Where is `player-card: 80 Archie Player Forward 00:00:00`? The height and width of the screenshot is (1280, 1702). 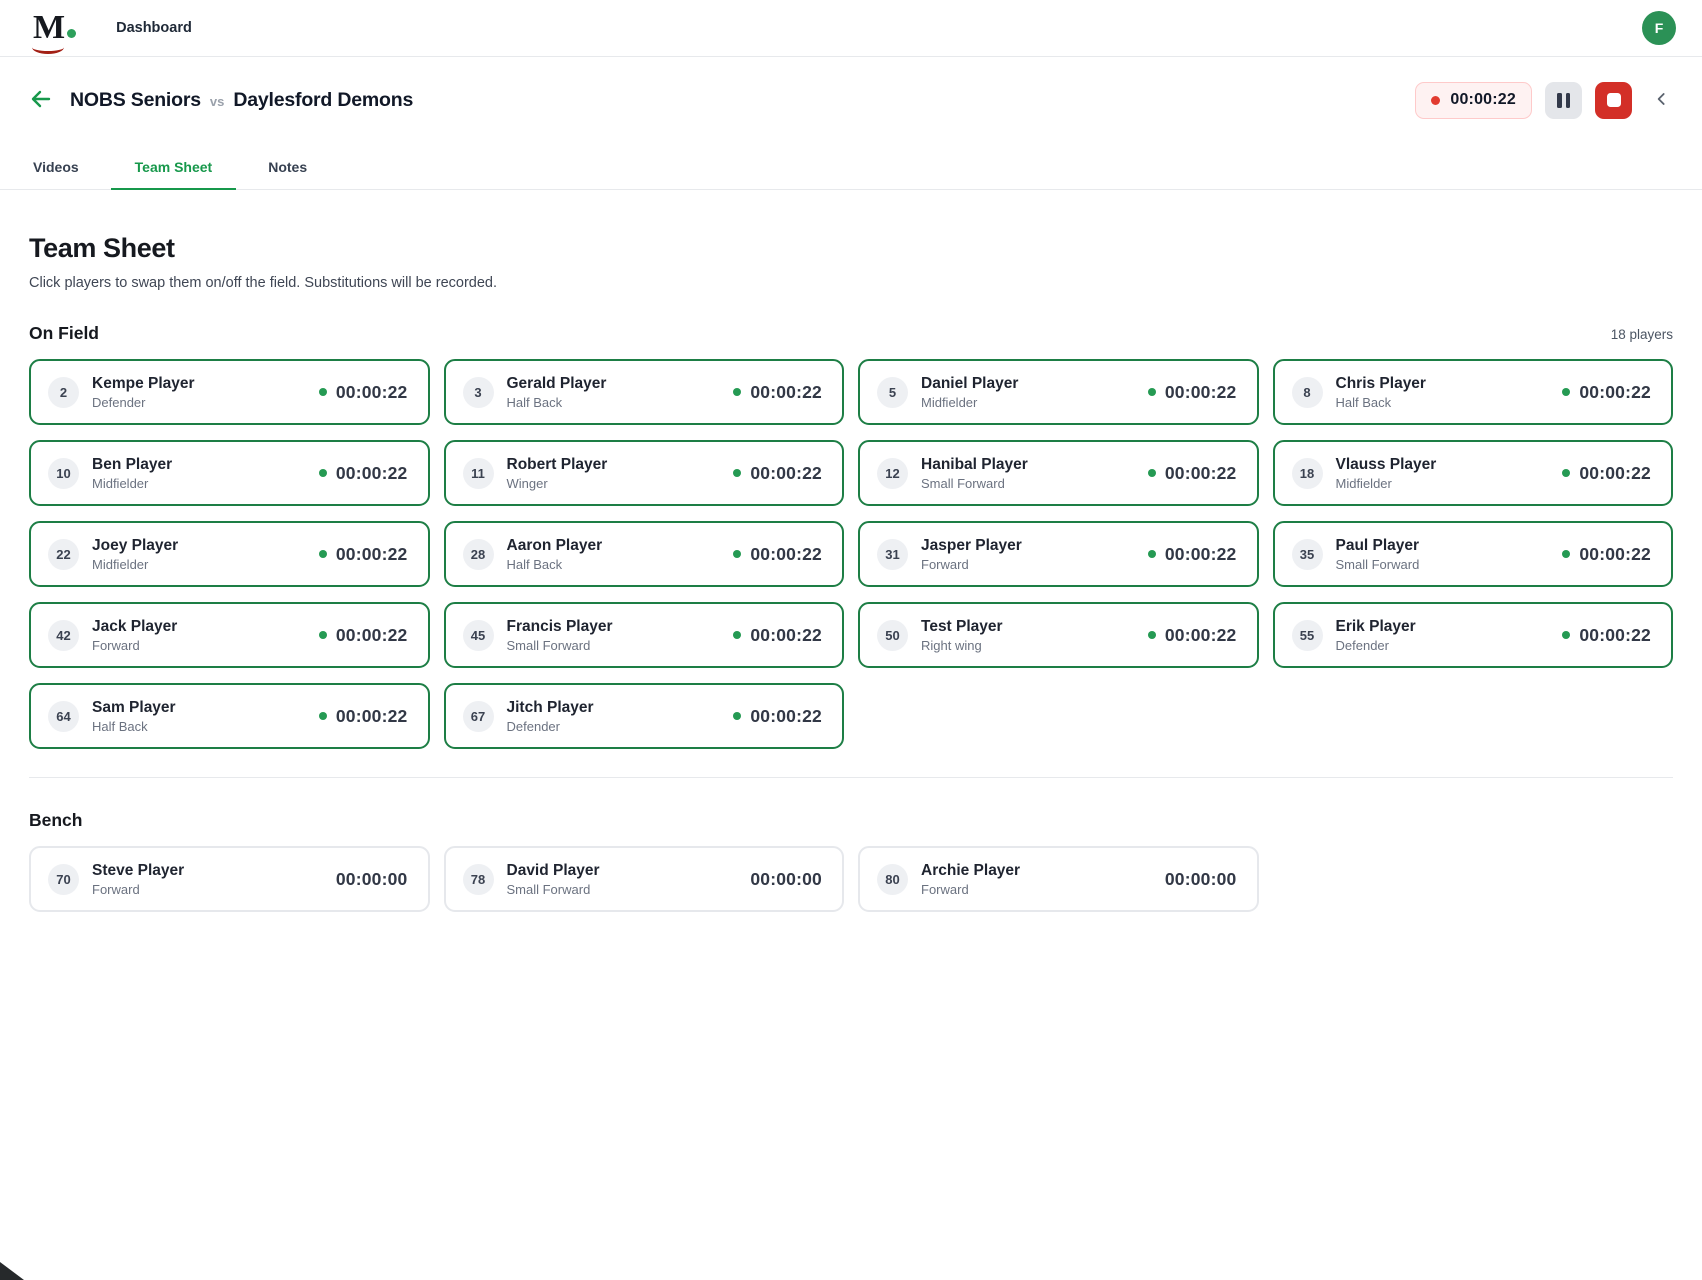 player-card: 80 Archie Player Forward 00:00:00 is located at coordinates (1058, 879).